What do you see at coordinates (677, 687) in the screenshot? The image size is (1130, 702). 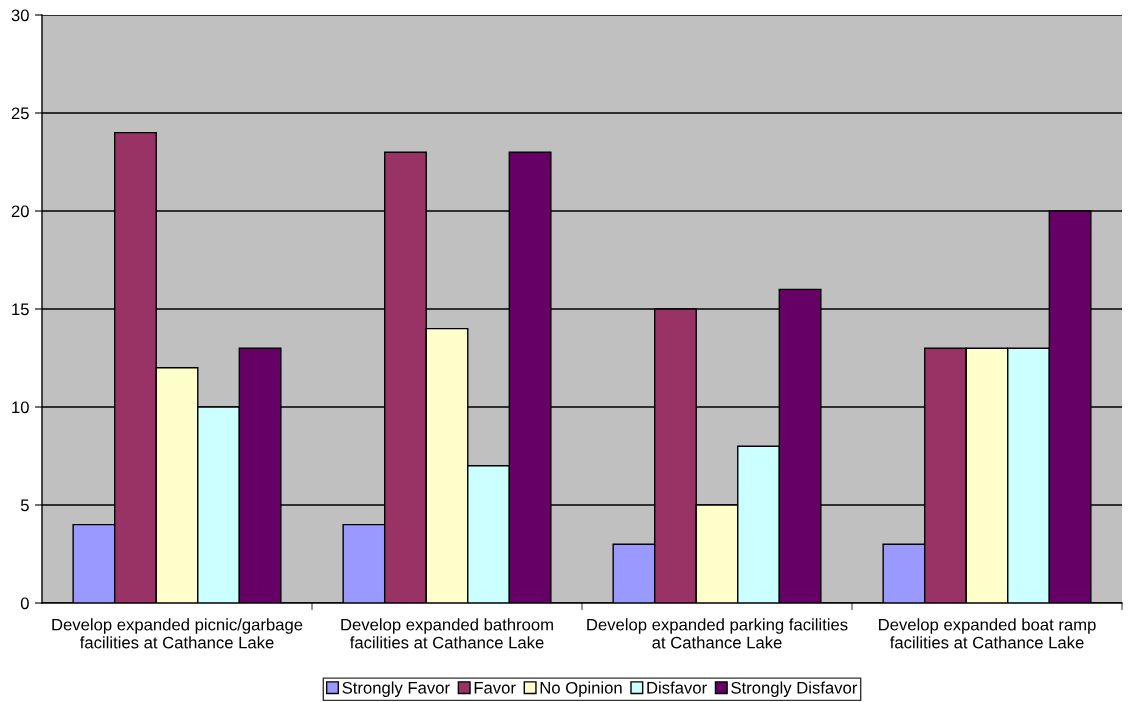 I see `legend-label: Disfavor` at bounding box center [677, 687].